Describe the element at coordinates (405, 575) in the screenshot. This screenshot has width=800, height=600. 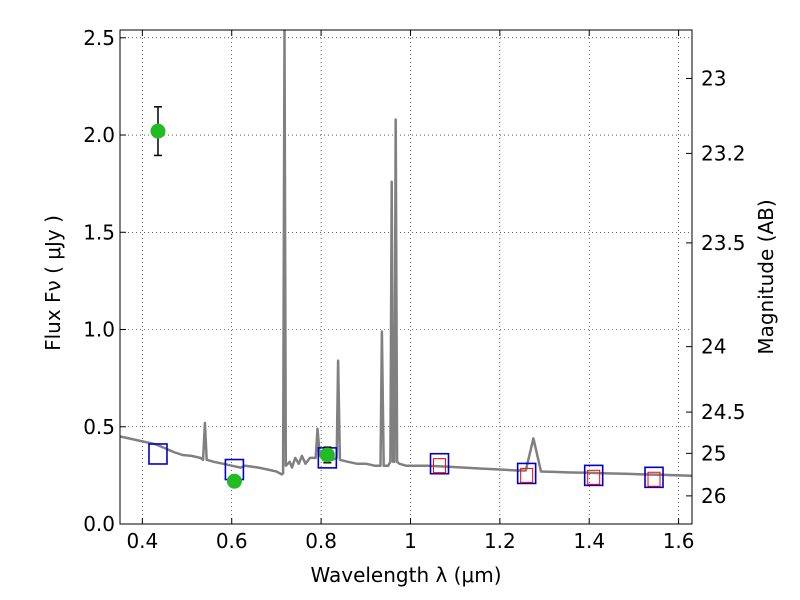
I see `x-axis-title: Wavelength λ (μm)` at that location.